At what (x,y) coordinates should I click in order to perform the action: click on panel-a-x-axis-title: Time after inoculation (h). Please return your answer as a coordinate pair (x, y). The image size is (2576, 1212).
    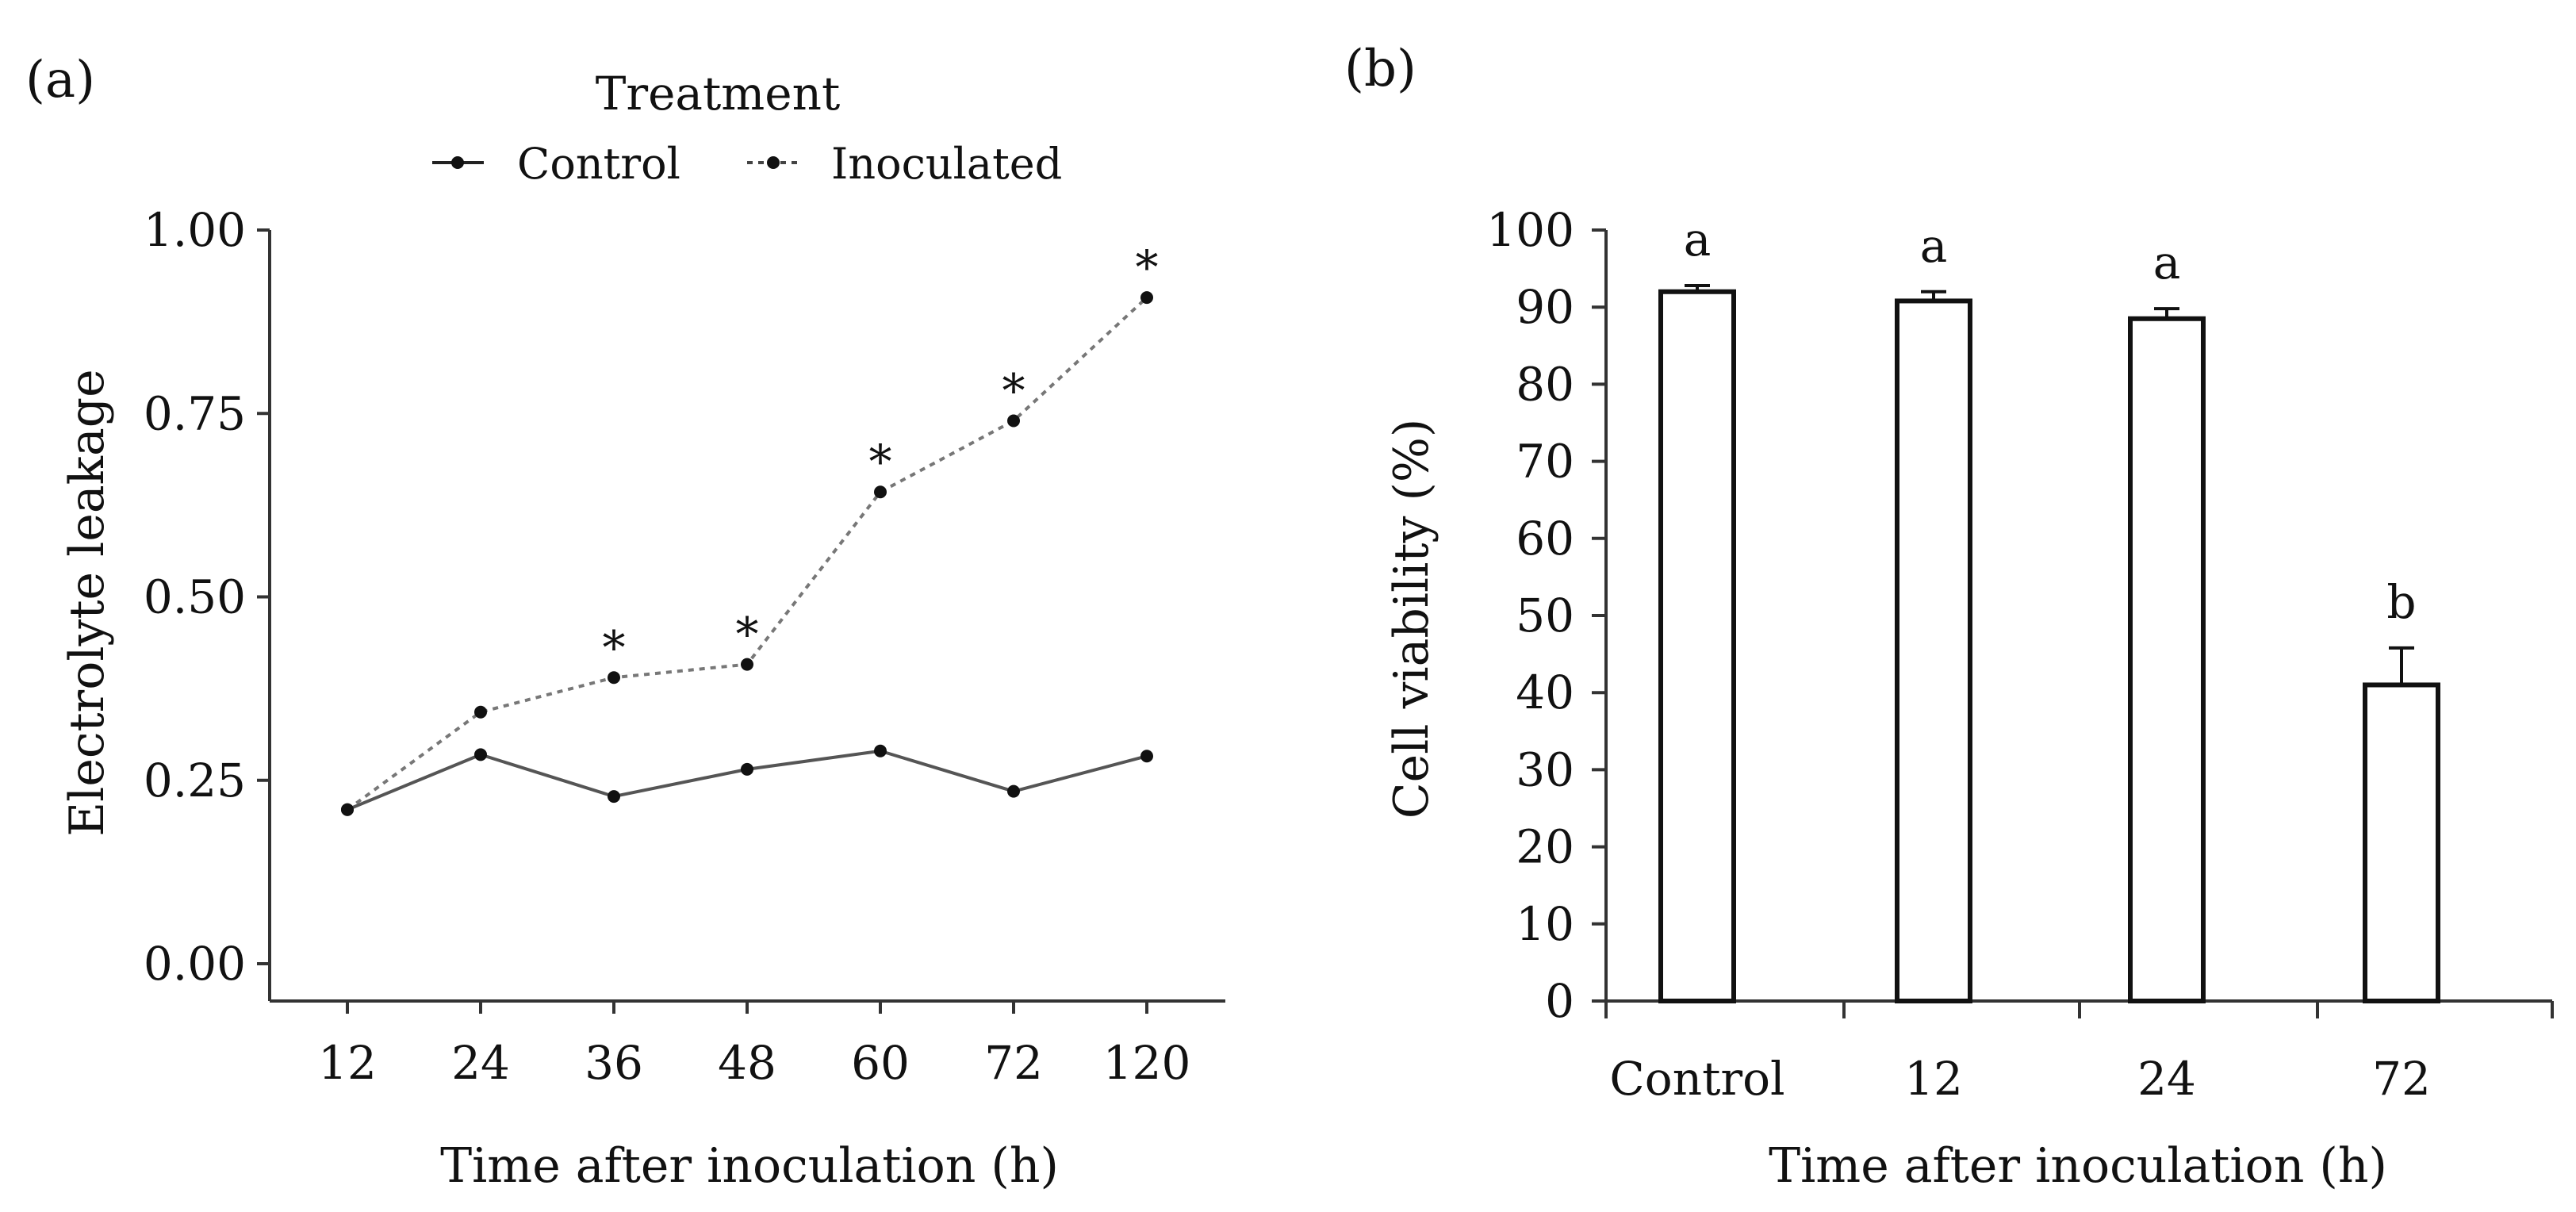
    Looking at the image, I should click on (750, 1166).